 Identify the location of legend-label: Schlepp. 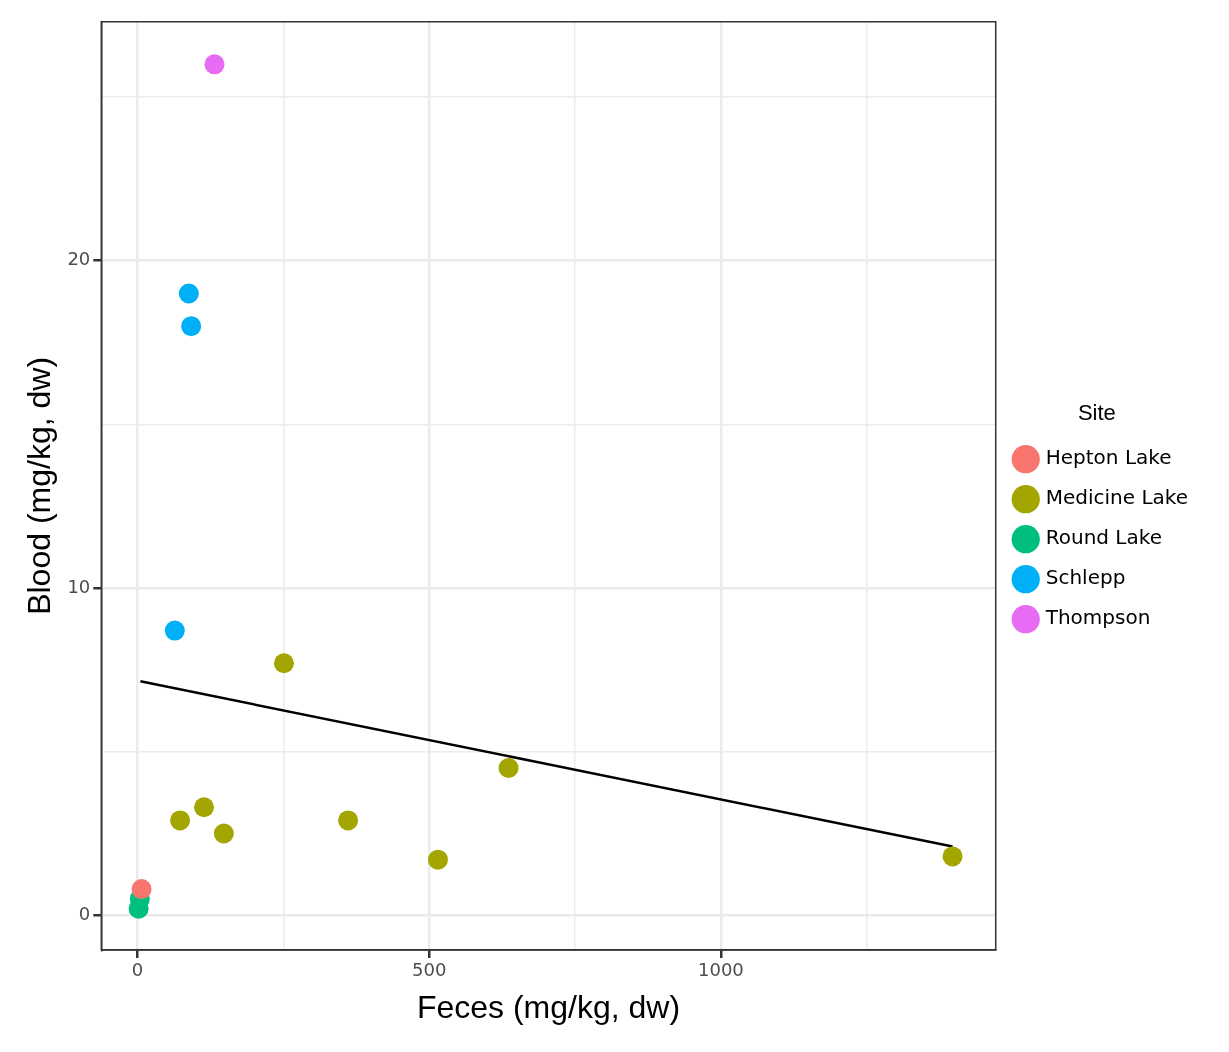
(1085, 577).